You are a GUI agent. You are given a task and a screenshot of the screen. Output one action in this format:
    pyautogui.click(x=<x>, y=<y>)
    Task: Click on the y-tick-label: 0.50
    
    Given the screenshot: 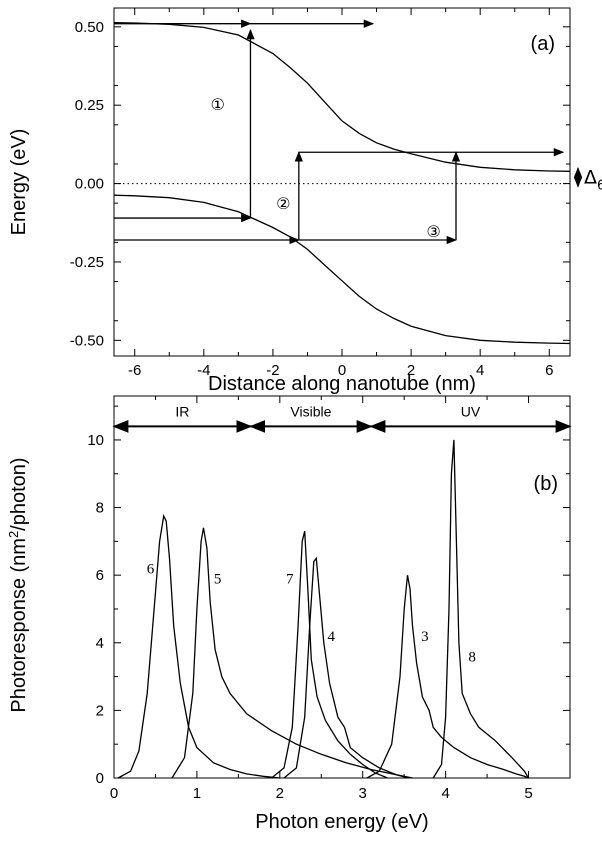 What is the action you would take?
    pyautogui.click(x=89, y=27)
    